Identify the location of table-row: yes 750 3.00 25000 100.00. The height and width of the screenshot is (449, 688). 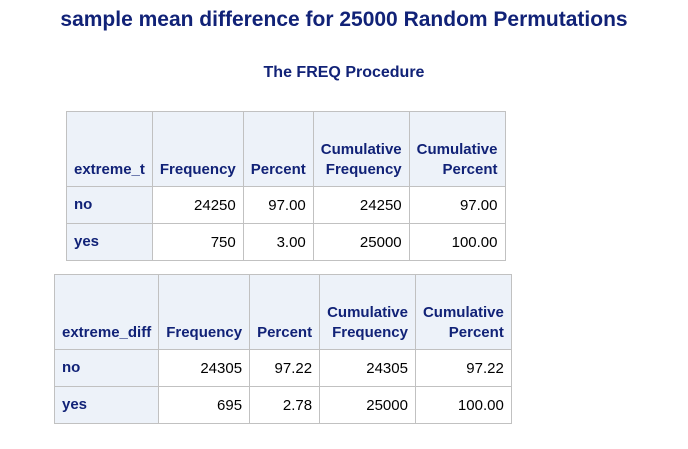
(286, 242).